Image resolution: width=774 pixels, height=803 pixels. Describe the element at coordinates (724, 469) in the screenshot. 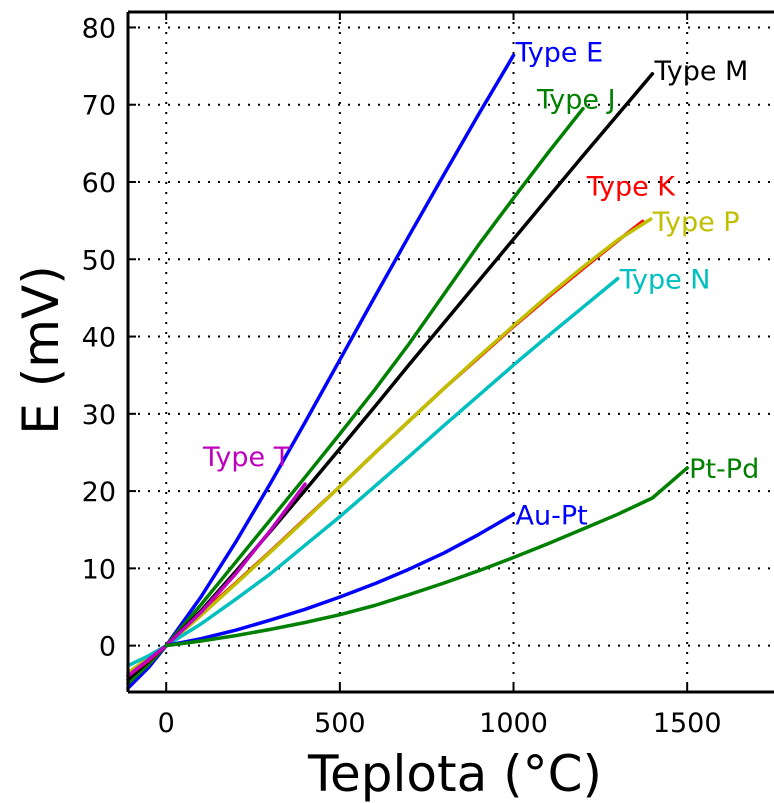

I see `series-label-pt-pd: Pt-Pd` at that location.